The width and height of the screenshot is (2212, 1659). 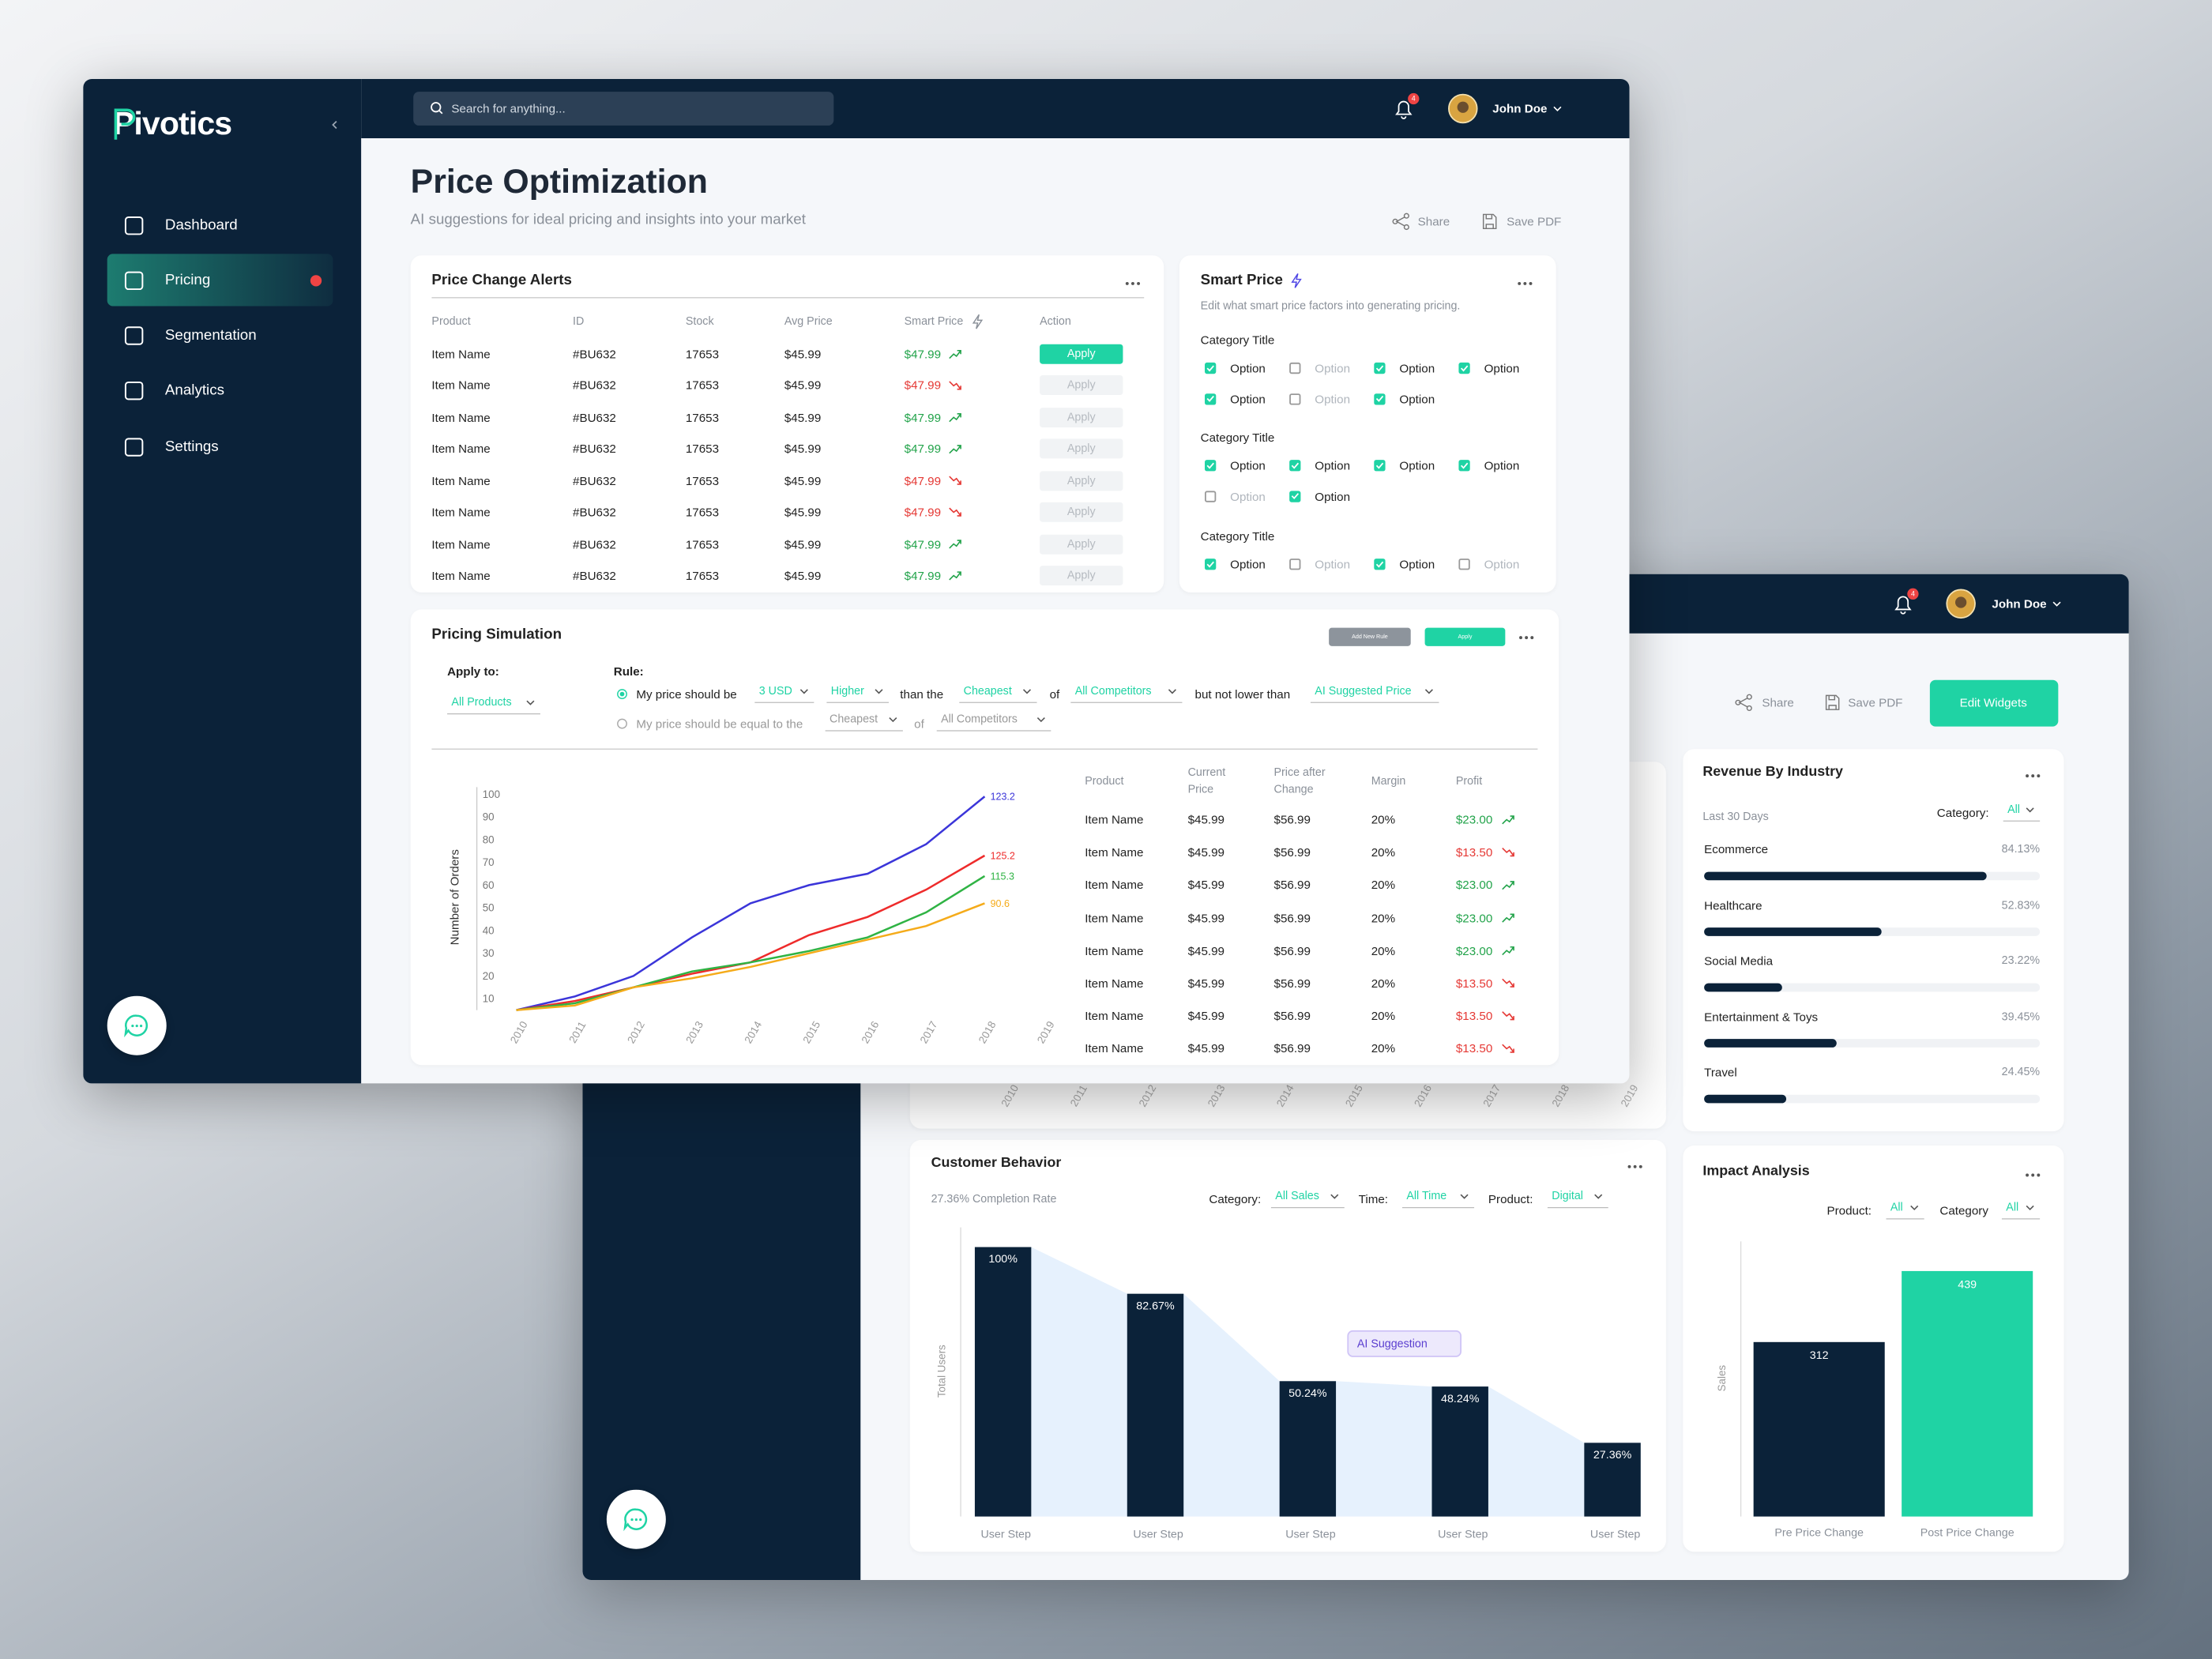 I want to click on simulation-card, so click(x=985, y=837).